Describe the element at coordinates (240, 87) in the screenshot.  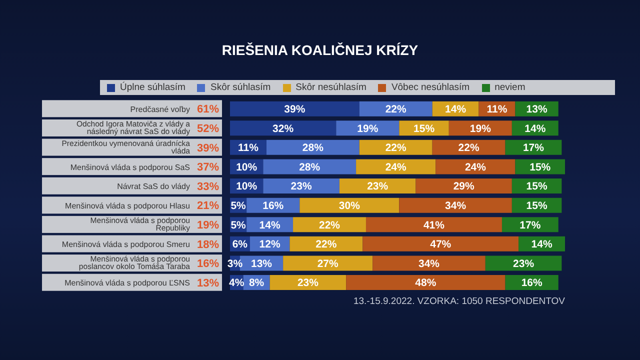
I see `legend-label: Skôr súhlasím` at that location.